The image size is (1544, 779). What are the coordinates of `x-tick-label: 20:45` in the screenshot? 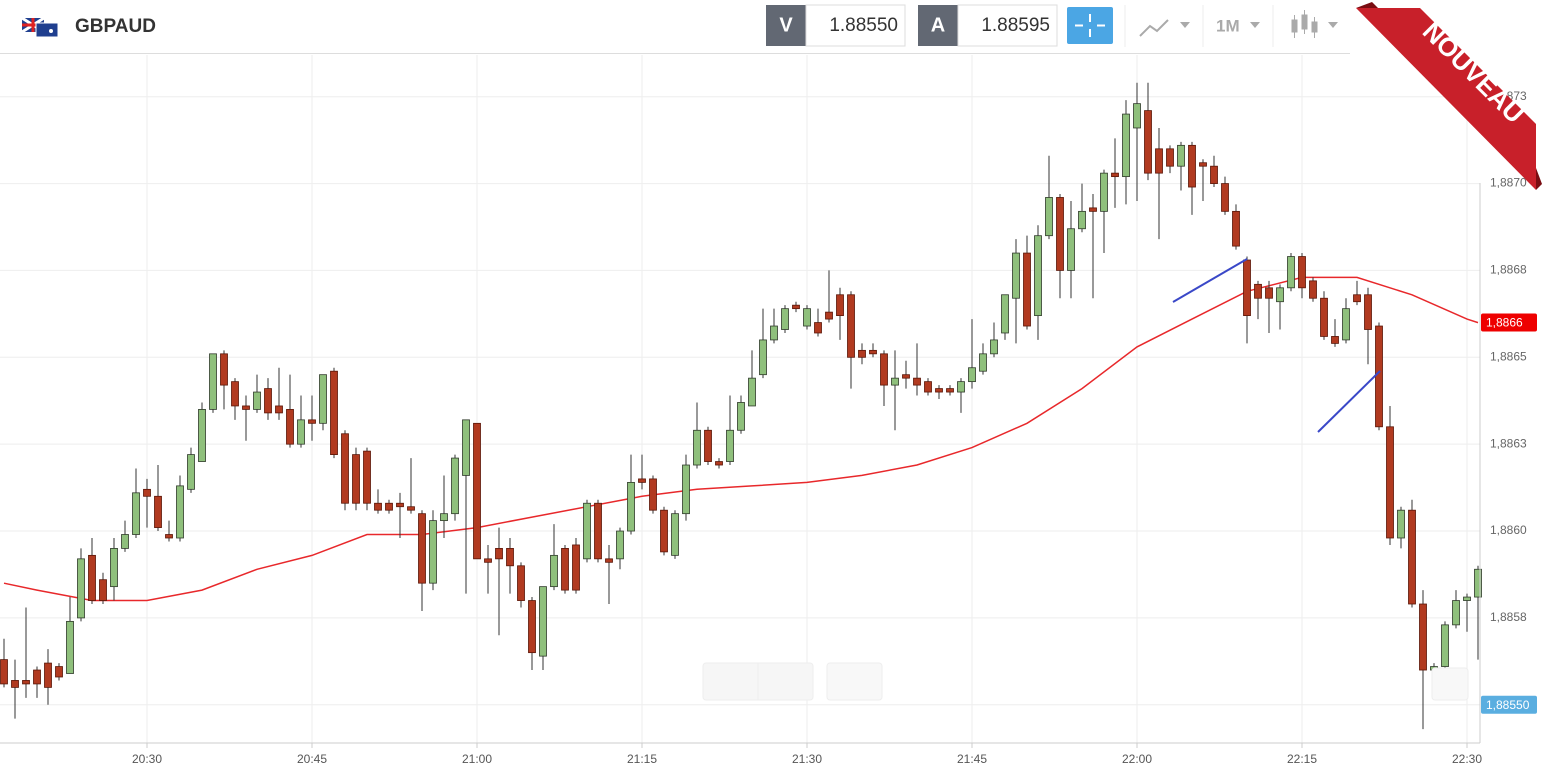 It's located at (312, 759).